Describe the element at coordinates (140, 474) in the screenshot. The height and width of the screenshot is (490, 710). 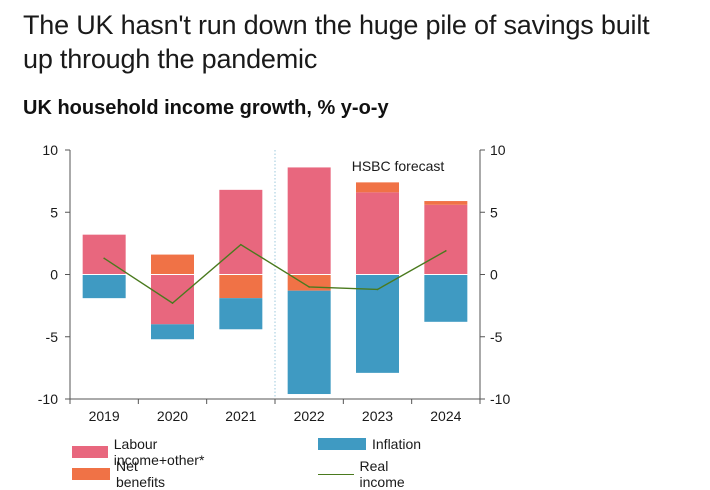
I see `legend-label-net-benefits: Net benefits` at that location.